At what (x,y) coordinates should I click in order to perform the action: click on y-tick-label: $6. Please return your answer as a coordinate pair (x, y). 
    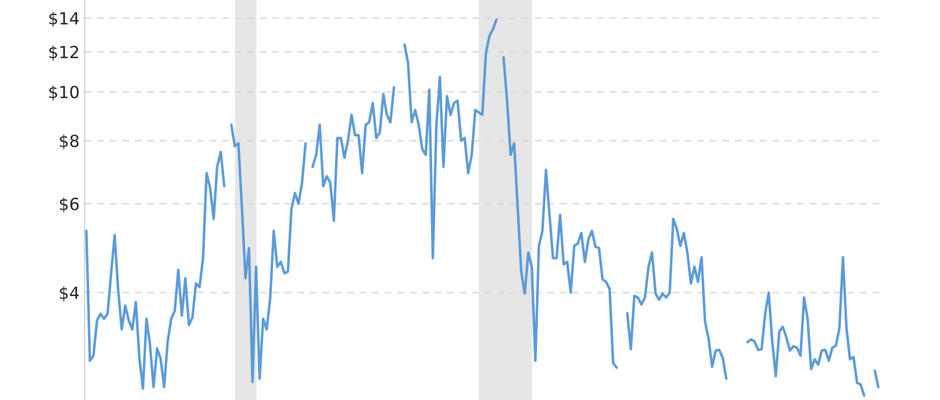
    Looking at the image, I should click on (69, 204).